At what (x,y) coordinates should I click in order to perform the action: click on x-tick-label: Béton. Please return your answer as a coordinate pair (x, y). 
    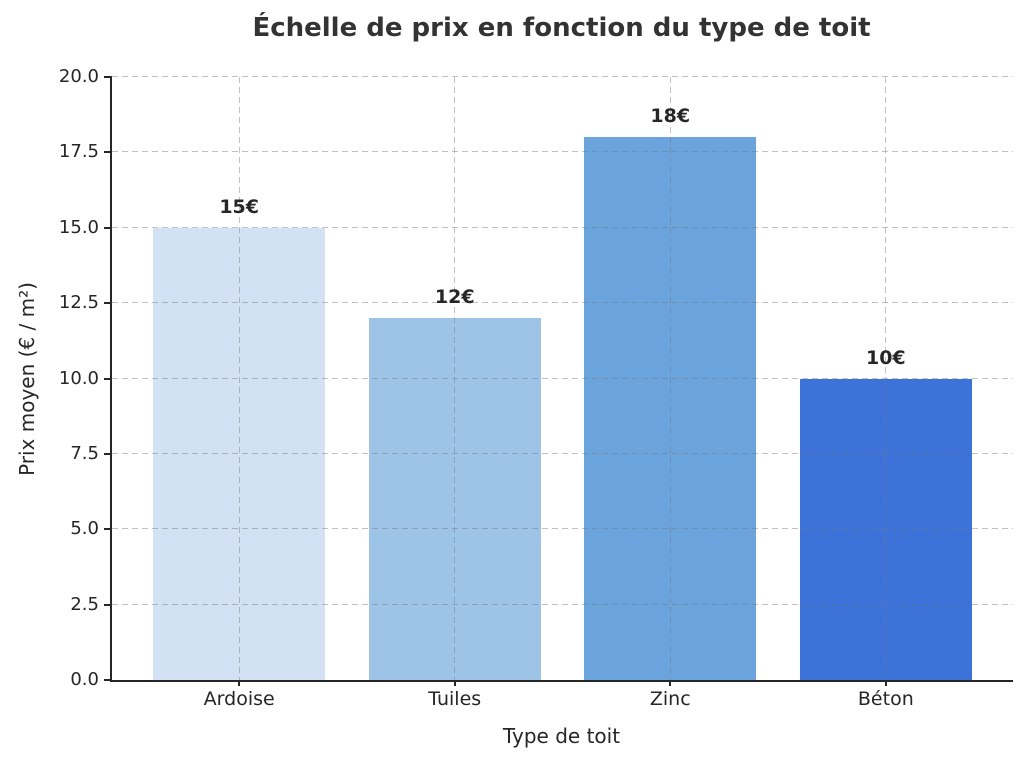
    Looking at the image, I should click on (885, 699).